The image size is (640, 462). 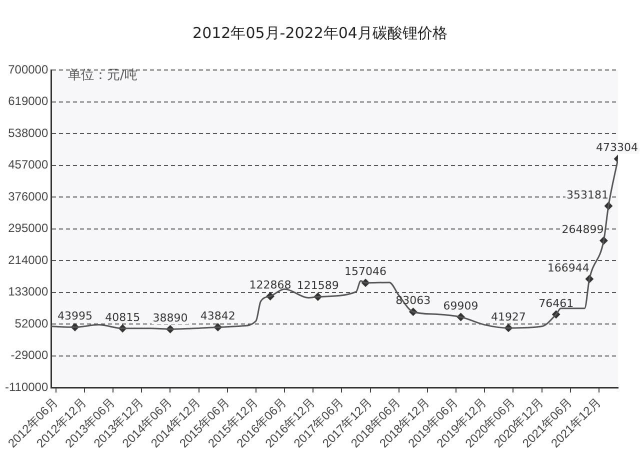 I want to click on data-label: 38890, so click(x=170, y=318).